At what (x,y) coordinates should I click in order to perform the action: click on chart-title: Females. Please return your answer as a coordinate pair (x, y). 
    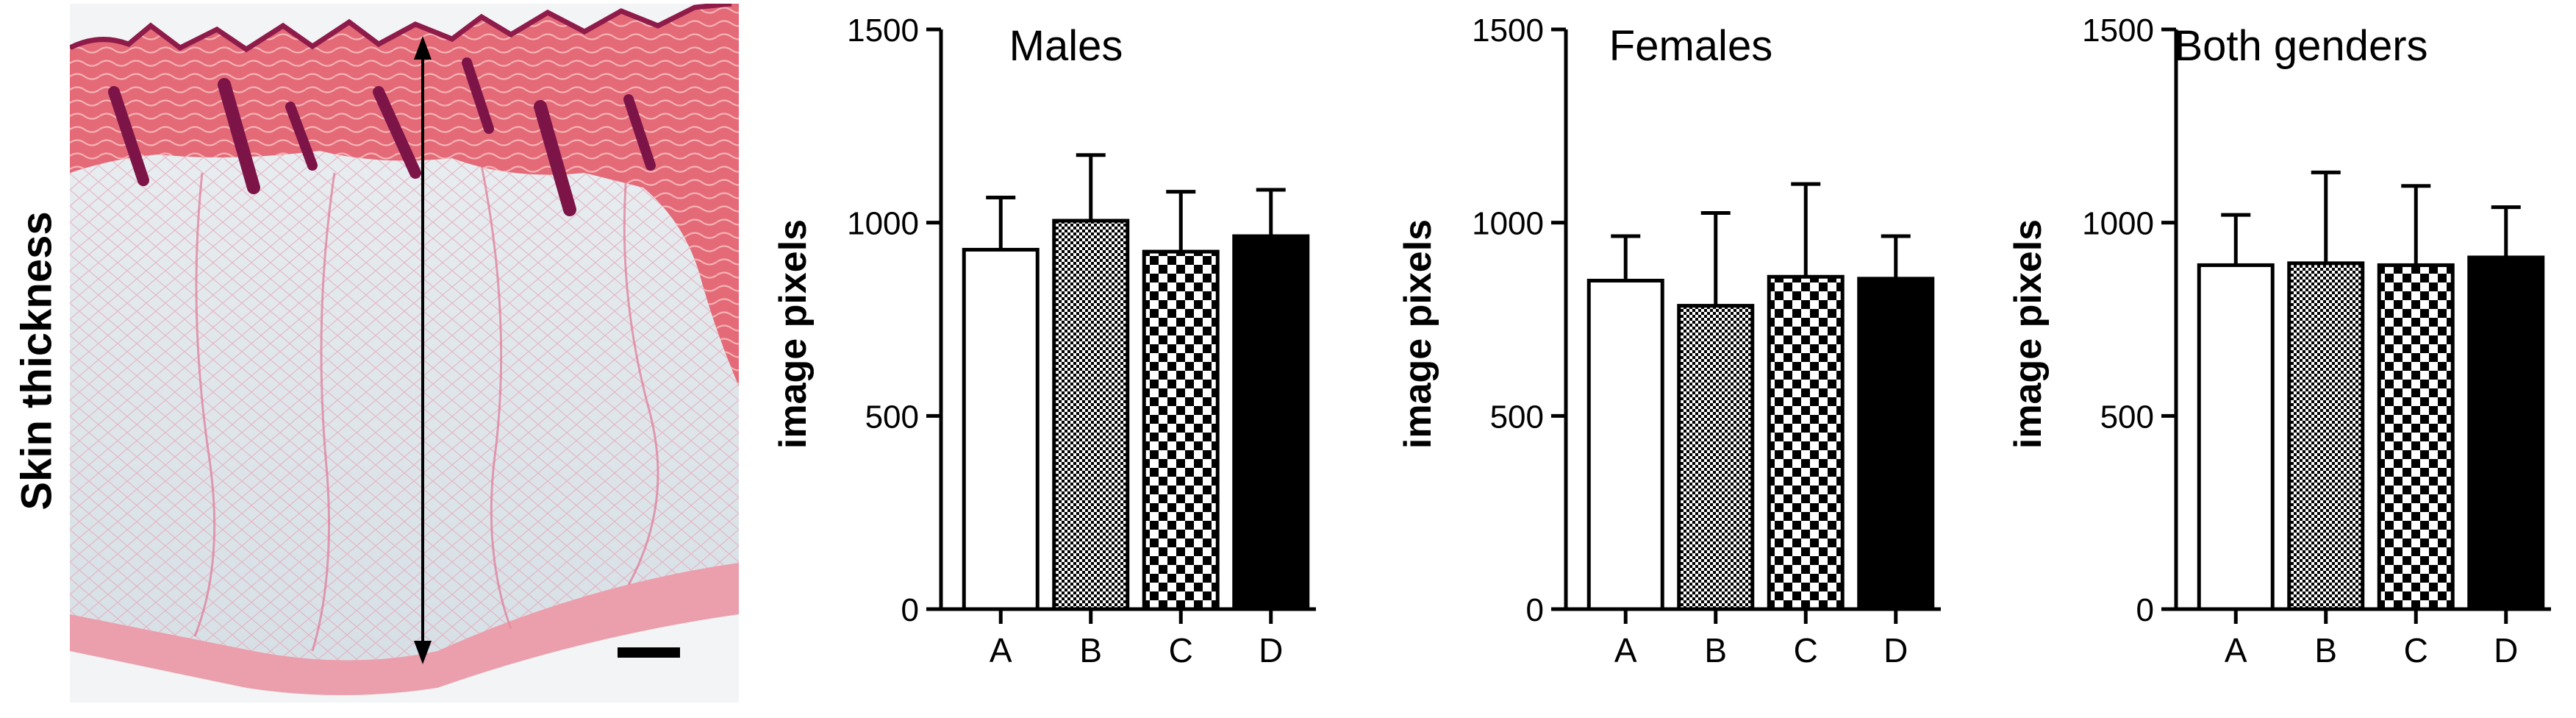
    Looking at the image, I should click on (1690, 46).